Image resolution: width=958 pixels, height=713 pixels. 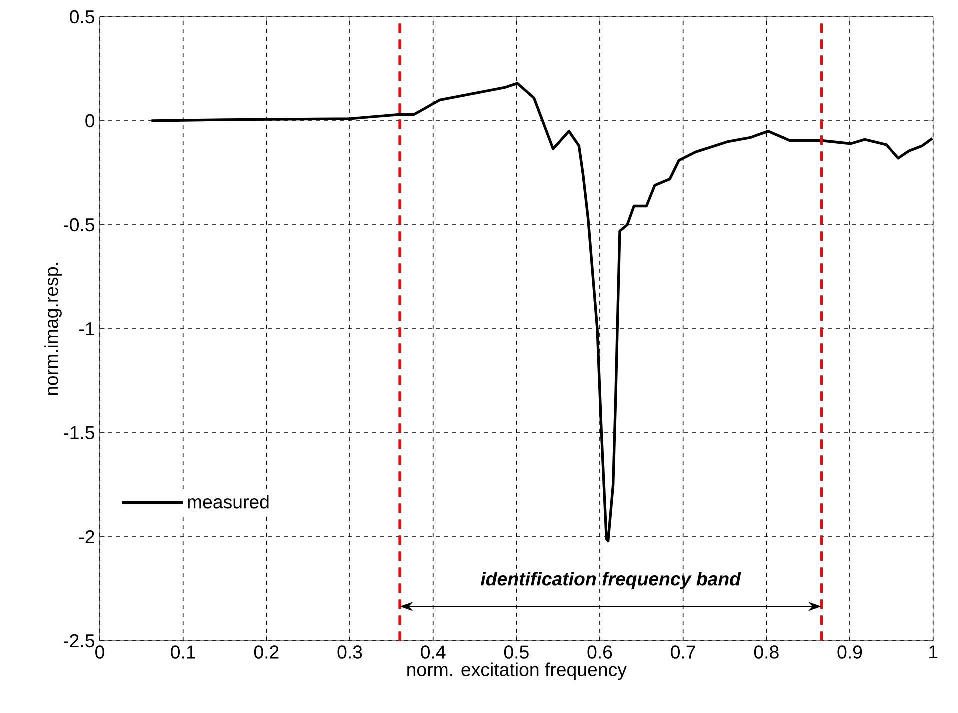 I want to click on x-tick-label: 0.9, so click(x=850, y=652).